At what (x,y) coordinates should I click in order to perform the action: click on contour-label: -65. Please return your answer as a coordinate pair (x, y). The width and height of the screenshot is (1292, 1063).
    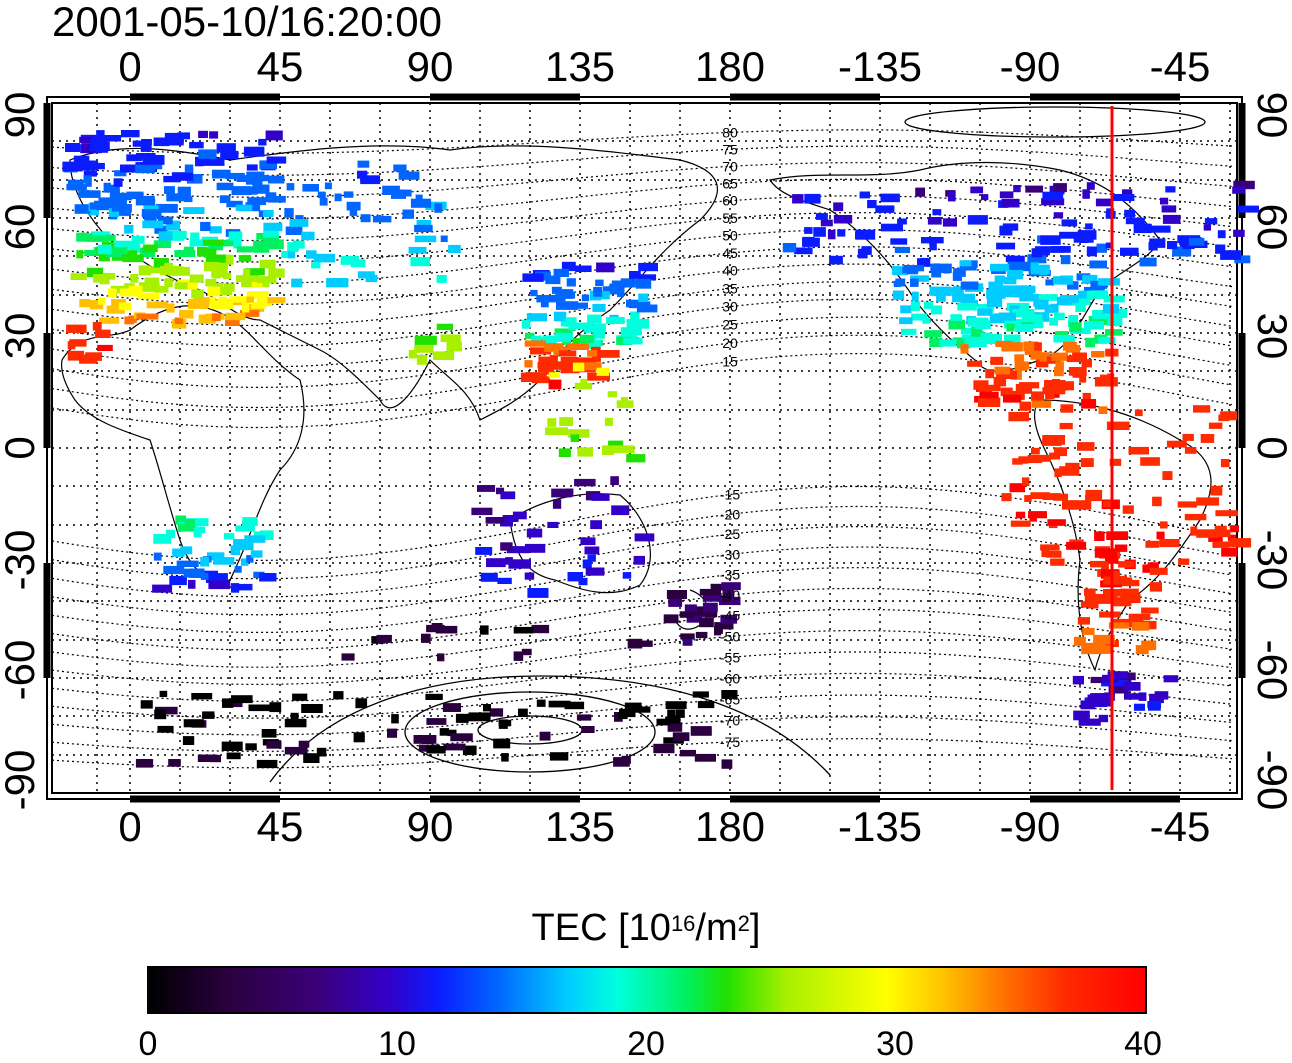
    Looking at the image, I should click on (730, 699).